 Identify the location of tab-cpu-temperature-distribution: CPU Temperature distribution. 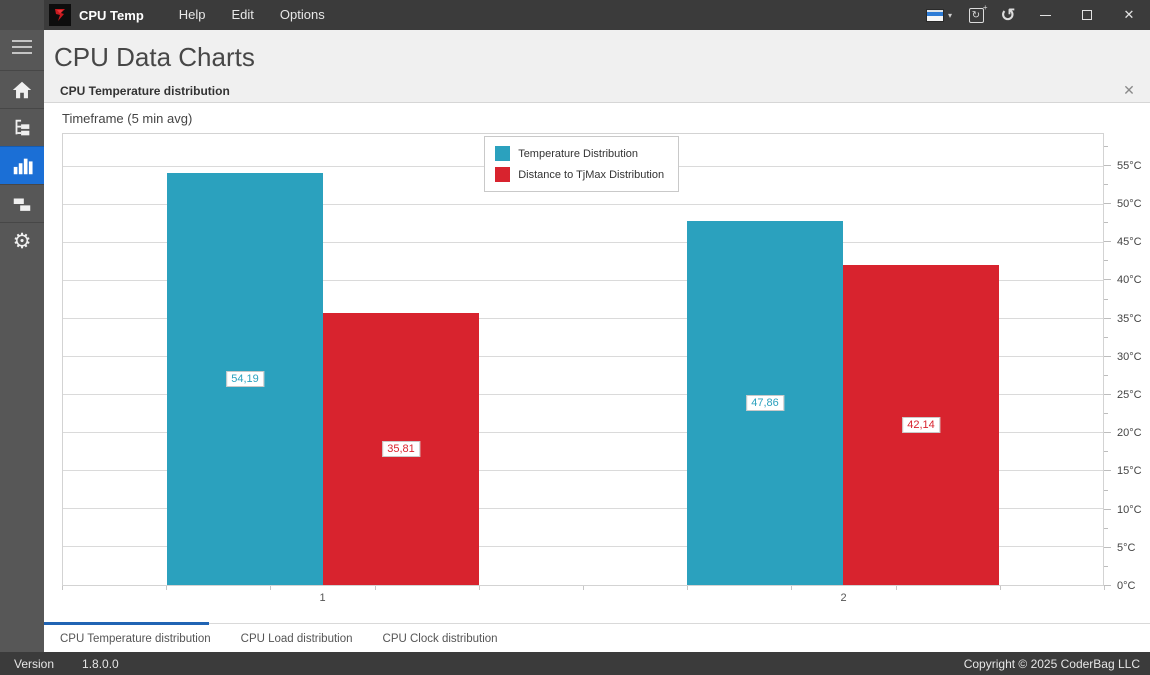
(135, 639).